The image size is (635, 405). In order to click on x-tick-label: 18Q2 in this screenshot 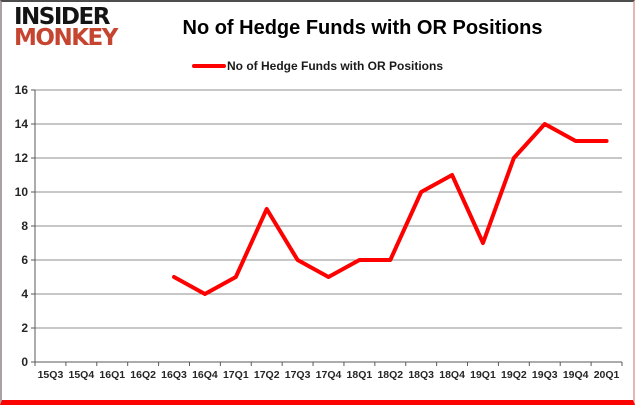, I will do `click(390, 375)`.